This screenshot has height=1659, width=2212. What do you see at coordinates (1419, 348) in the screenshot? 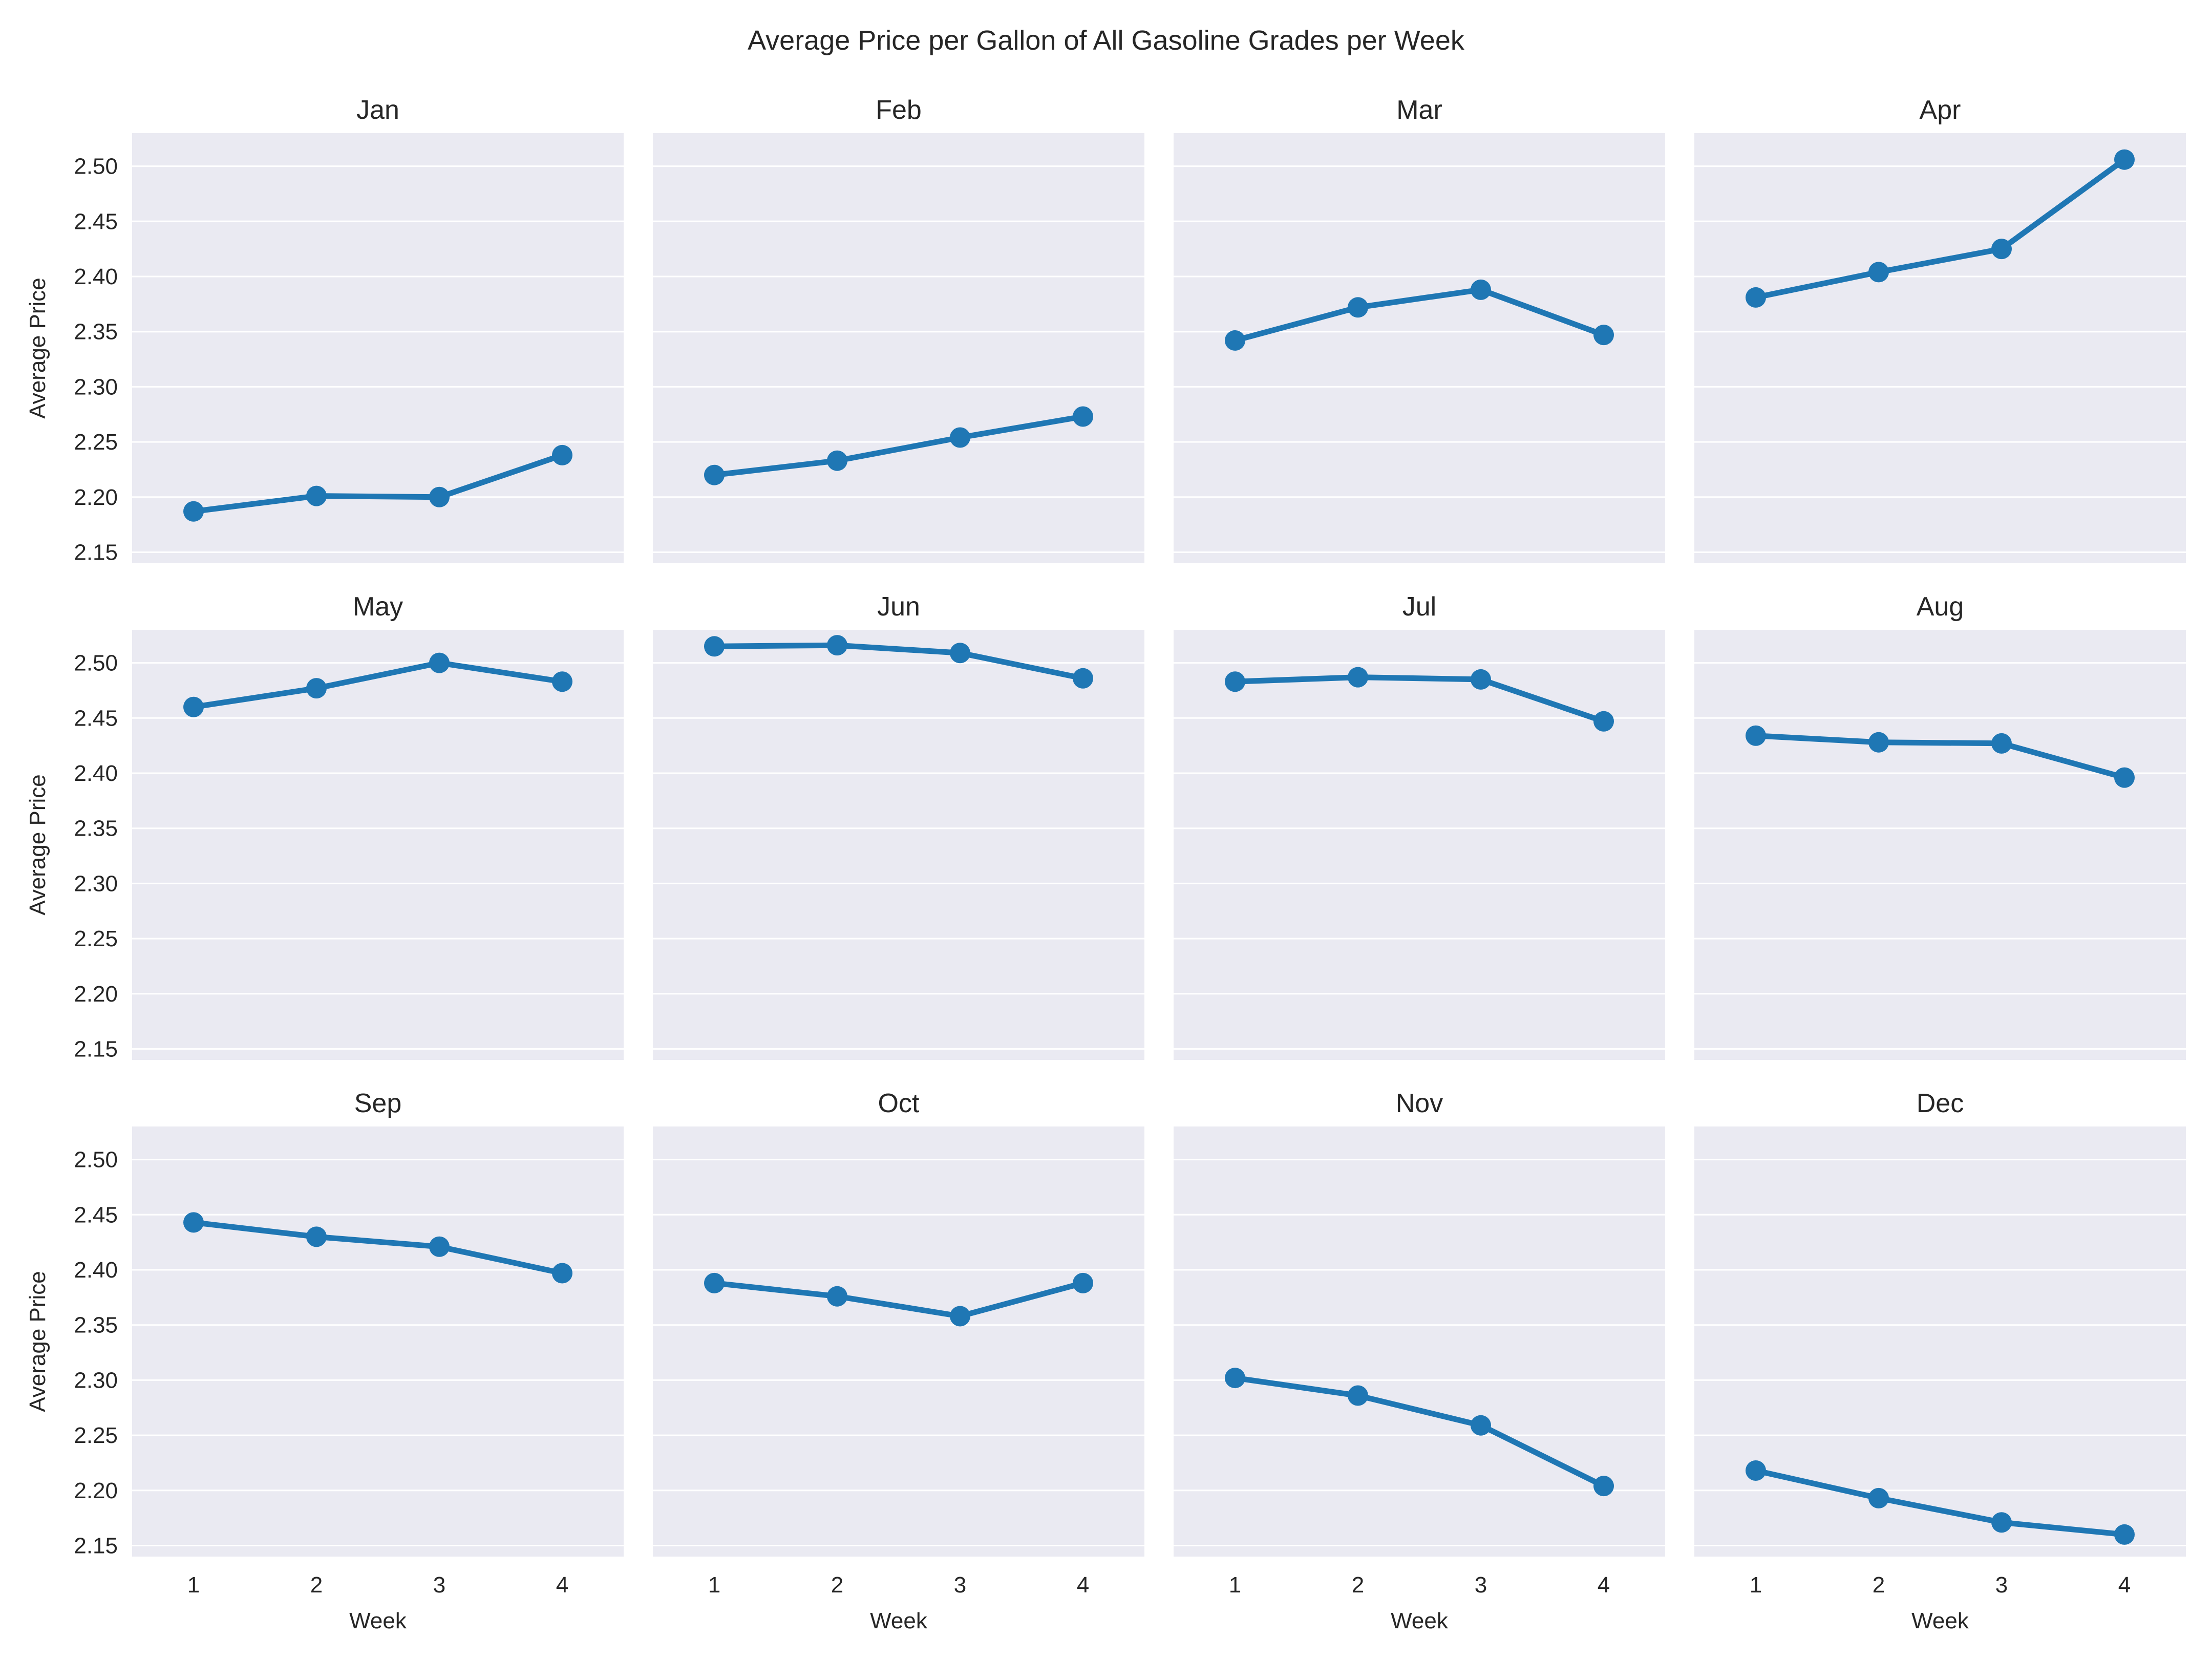
I see `panel-background-mar` at bounding box center [1419, 348].